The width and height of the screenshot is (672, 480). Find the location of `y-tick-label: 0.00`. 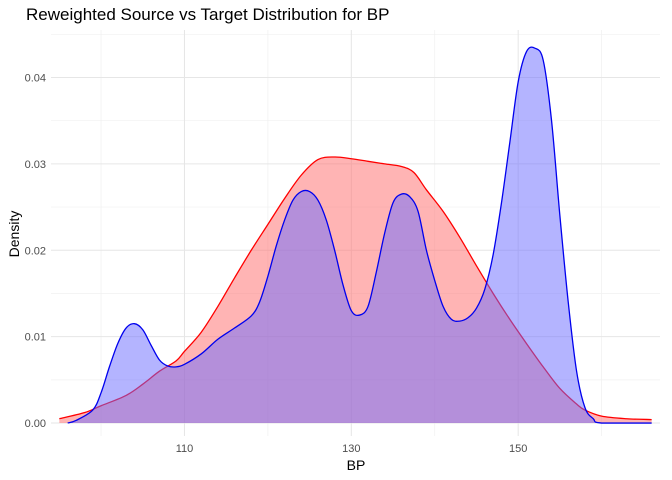

y-tick-label: 0.00 is located at coordinates (35, 424).